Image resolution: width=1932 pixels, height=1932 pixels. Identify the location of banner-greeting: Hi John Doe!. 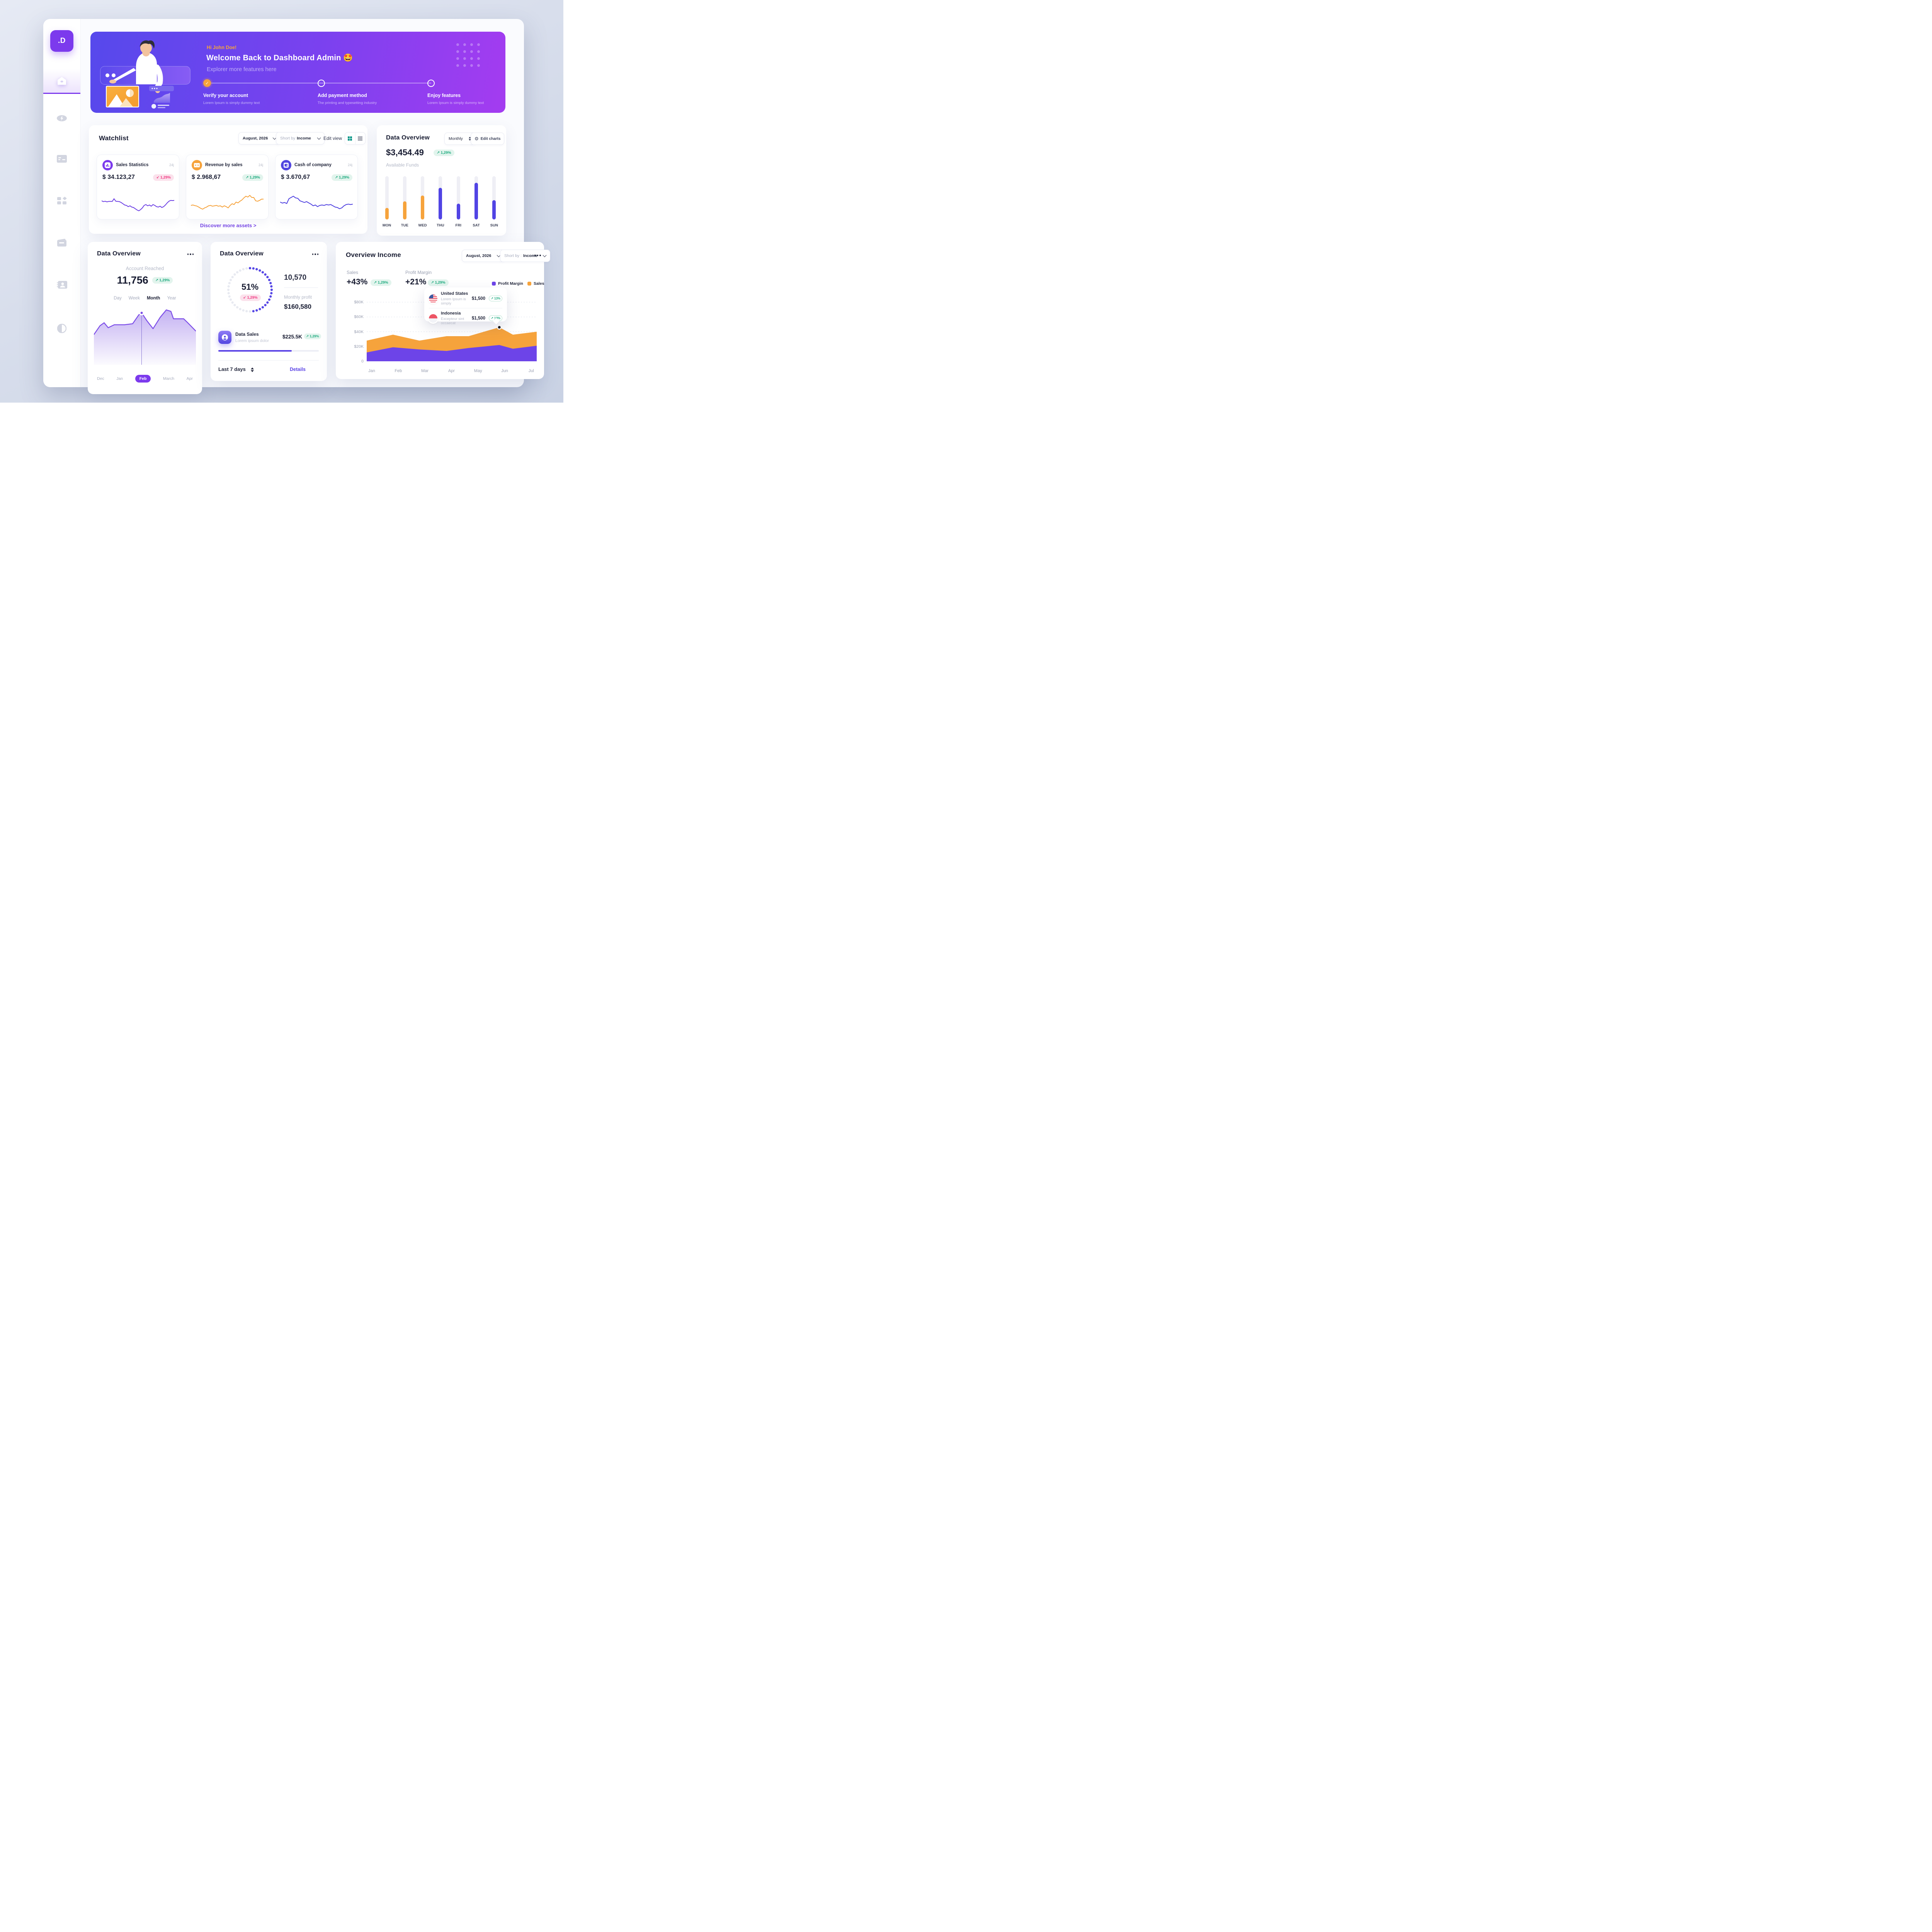
(222, 47).